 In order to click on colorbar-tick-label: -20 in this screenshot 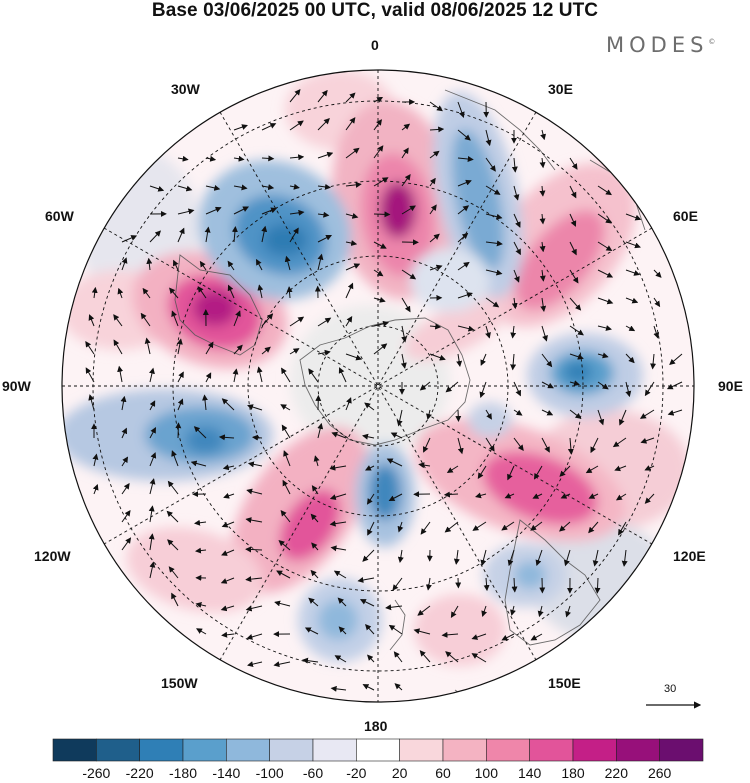, I will do `click(356, 773)`.